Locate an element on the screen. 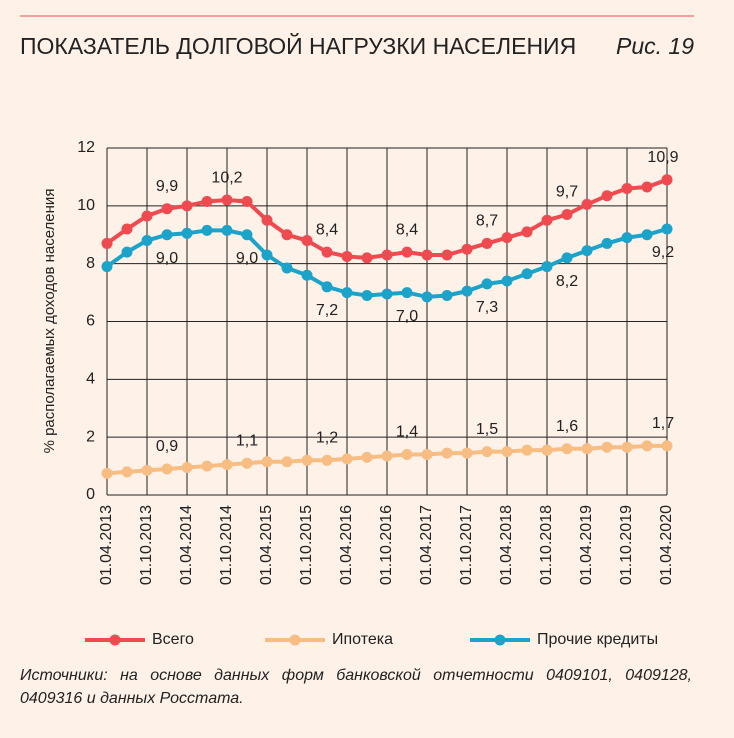 The width and height of the screenshot is (734, 738). data-label: 1,1 is located at coordinates (247, 440).